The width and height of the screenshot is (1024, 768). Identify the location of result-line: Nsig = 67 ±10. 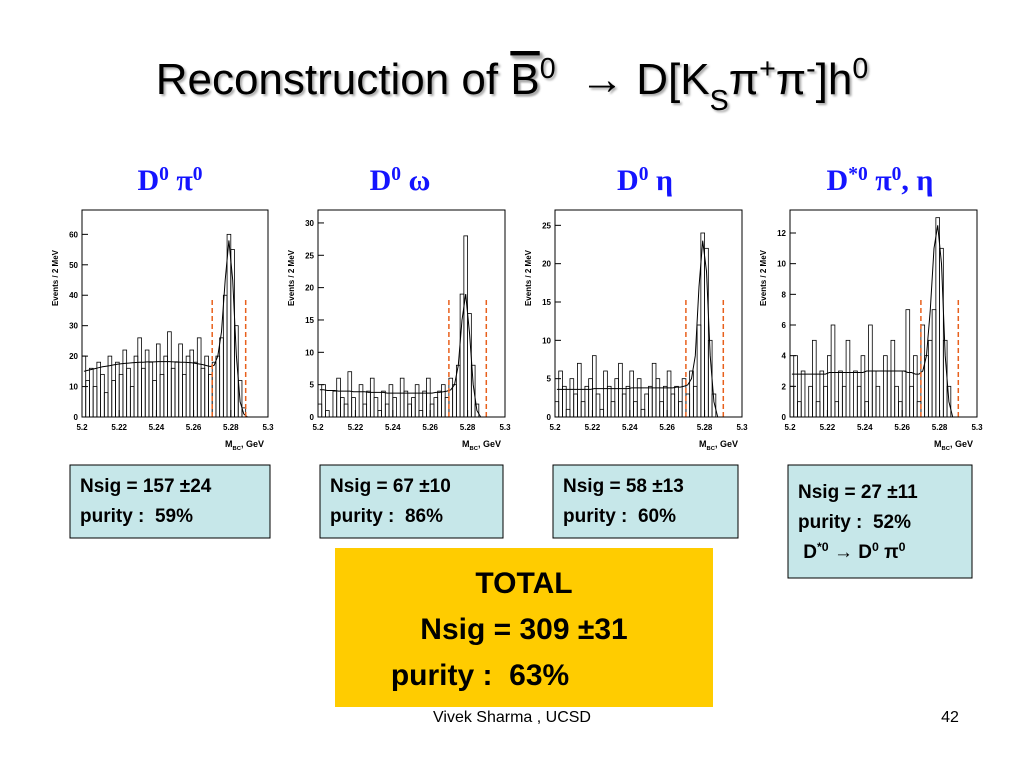
(390, 486).